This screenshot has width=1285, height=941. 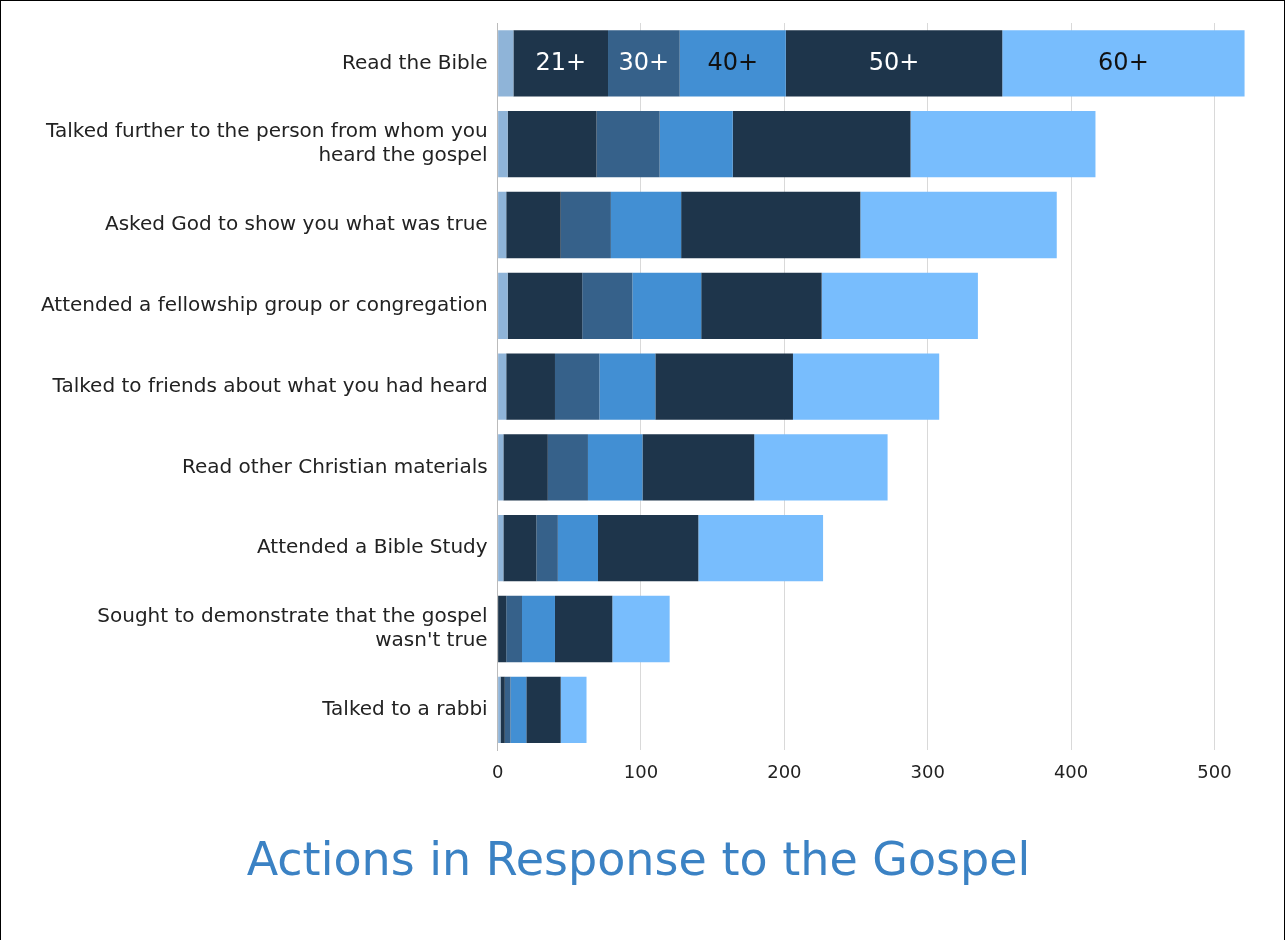 What do you see at coordinates (638, 859) in the screenshot?
I see `text: Actions in Response to the Gospel` at bounding box center [638, 859].